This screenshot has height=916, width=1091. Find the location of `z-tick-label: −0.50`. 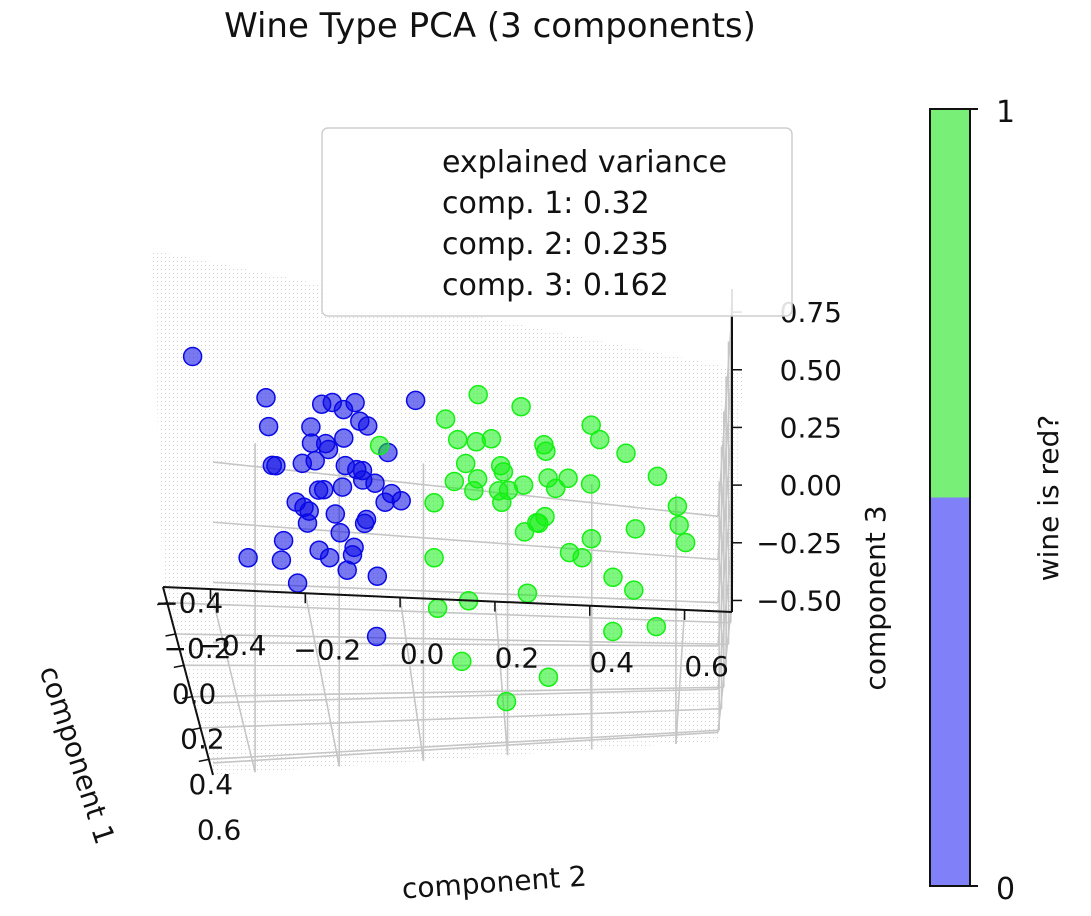

z-tick-label: −0.50 is located at coordinates (799, 600).